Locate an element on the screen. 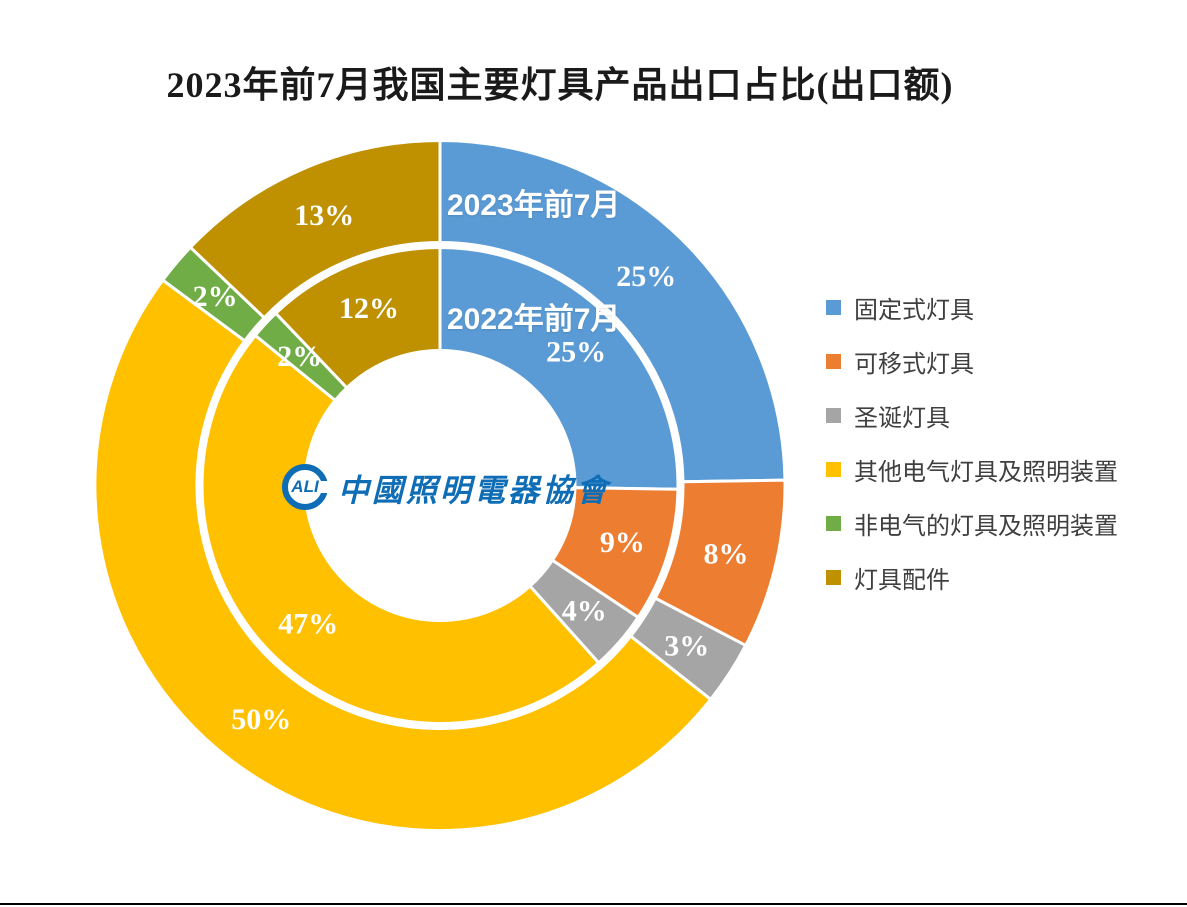 This screenshot has height=907, width=1187. data-label-outer-3: 50% is located at coordinates (261, 719).